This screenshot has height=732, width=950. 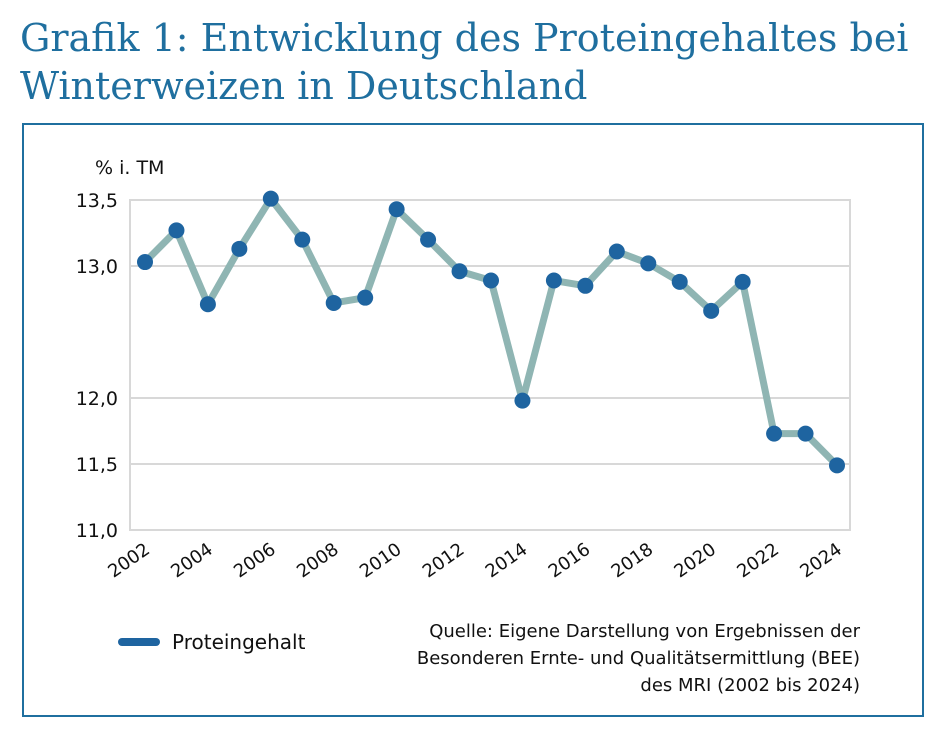 I want to click on x-tick-label: 2014, so click(x=507, y=560).